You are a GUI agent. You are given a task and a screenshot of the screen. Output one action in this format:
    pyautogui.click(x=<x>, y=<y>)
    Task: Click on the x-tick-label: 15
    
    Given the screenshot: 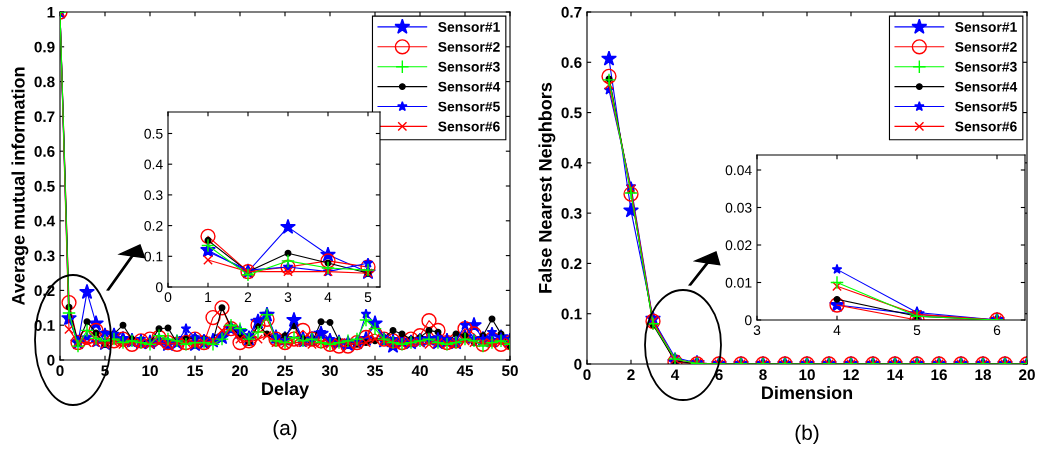 What is the action you would take?
    pyautogui.click(x=195, y=371)
    